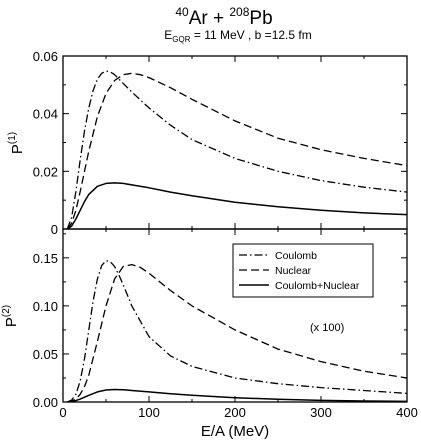 The image size is (421, 441). What do you see at coordinates (239, 12) in the screenshot?
I see `target-mass: 208` at bounding box center [239, 12].